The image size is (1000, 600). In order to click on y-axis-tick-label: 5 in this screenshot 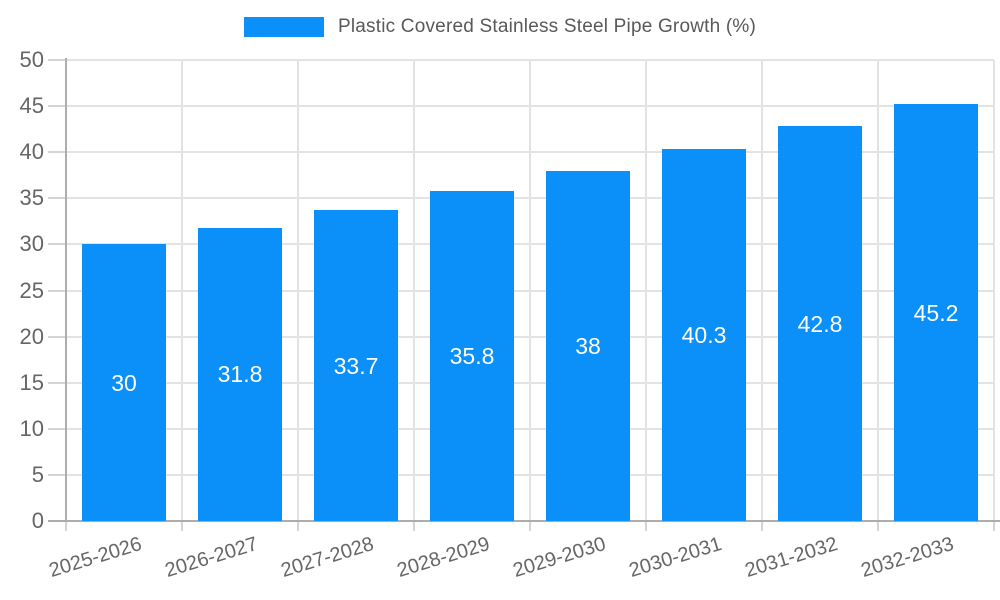, I will do `click(37, 474)`.